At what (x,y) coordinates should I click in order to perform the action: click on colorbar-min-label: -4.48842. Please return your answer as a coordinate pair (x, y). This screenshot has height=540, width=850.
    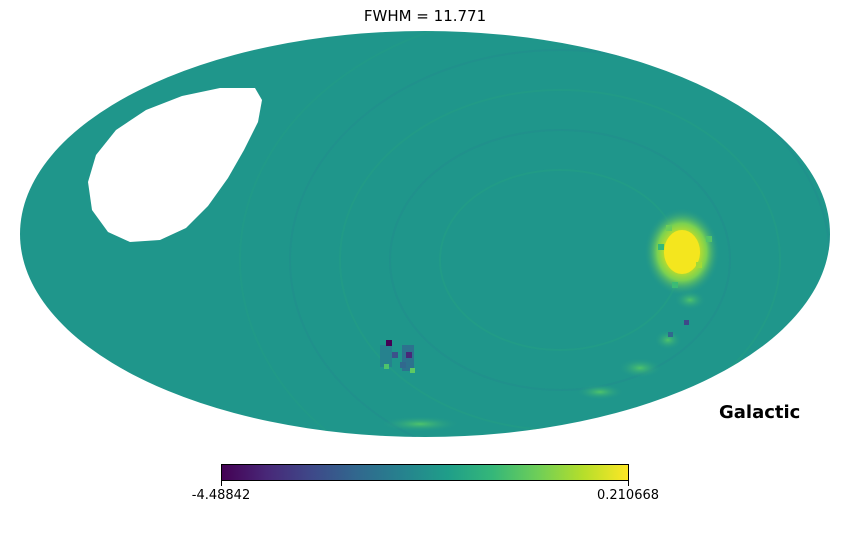
    Looking at the image, I should click on (221, 495).